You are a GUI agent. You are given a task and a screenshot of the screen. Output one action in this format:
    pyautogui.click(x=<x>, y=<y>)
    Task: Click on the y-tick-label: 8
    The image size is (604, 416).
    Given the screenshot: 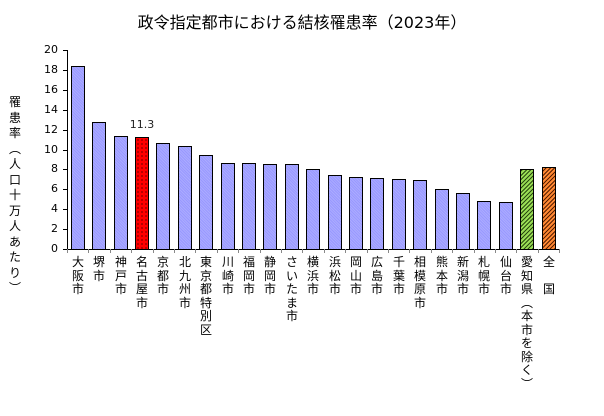 What is the action you would take?
    pyautogui.click(x=54, y=168)
    